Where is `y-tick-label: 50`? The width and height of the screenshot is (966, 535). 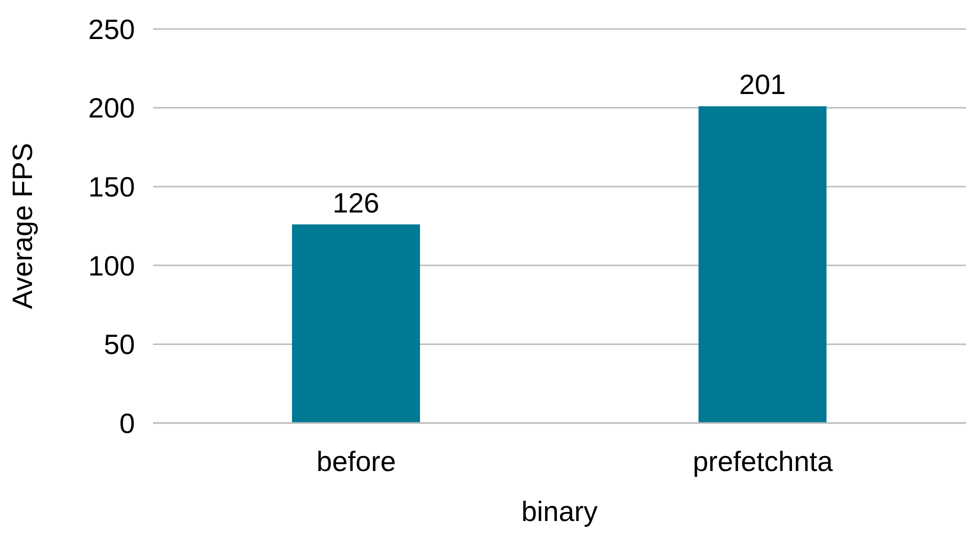 y-tick-label: 50 is located at coordinates (119, 344).